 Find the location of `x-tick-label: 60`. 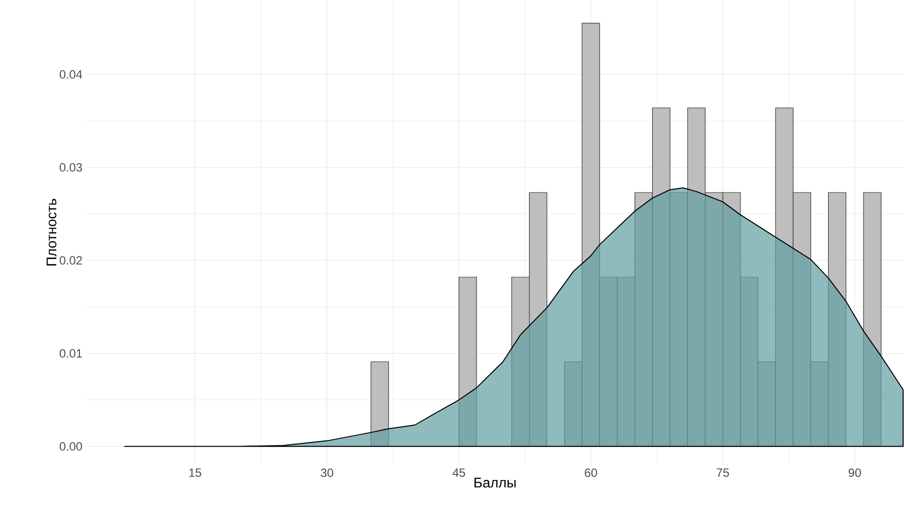

x-tick-label: 60 is located at coordinates (591, 472).